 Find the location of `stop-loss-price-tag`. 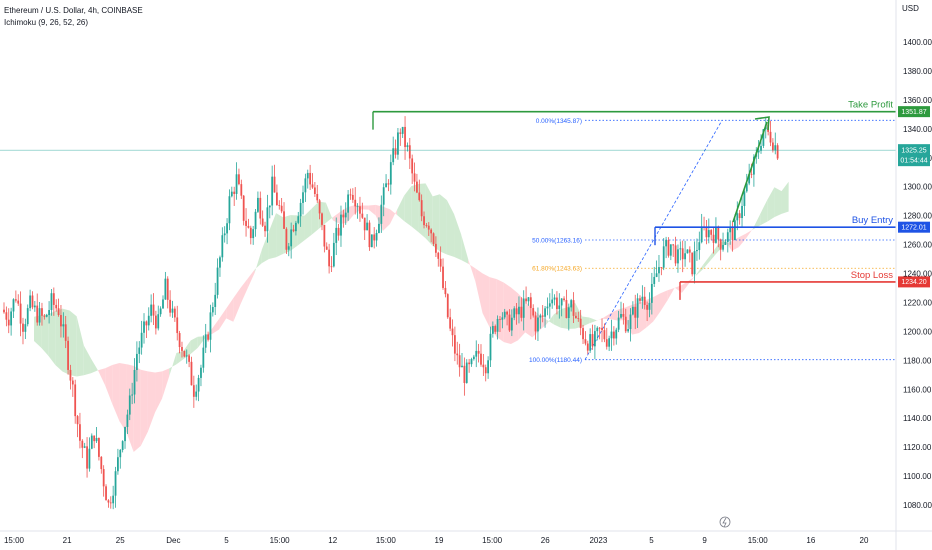

stop-loss-price-tag is located at coordinates (914, 282).